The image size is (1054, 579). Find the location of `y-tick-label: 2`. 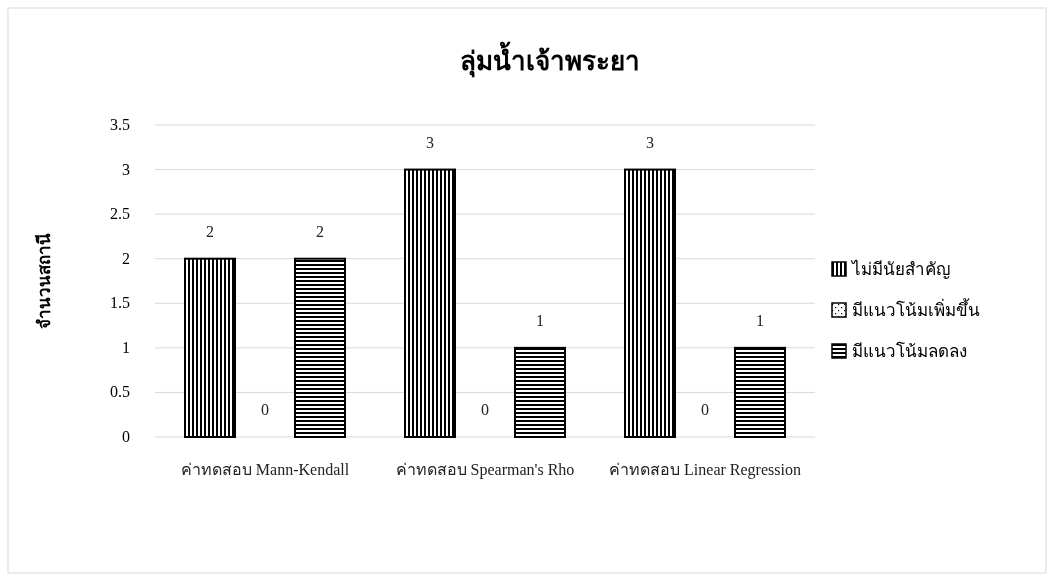

y-tick-label: 2 is located at coordinates (126, 258).